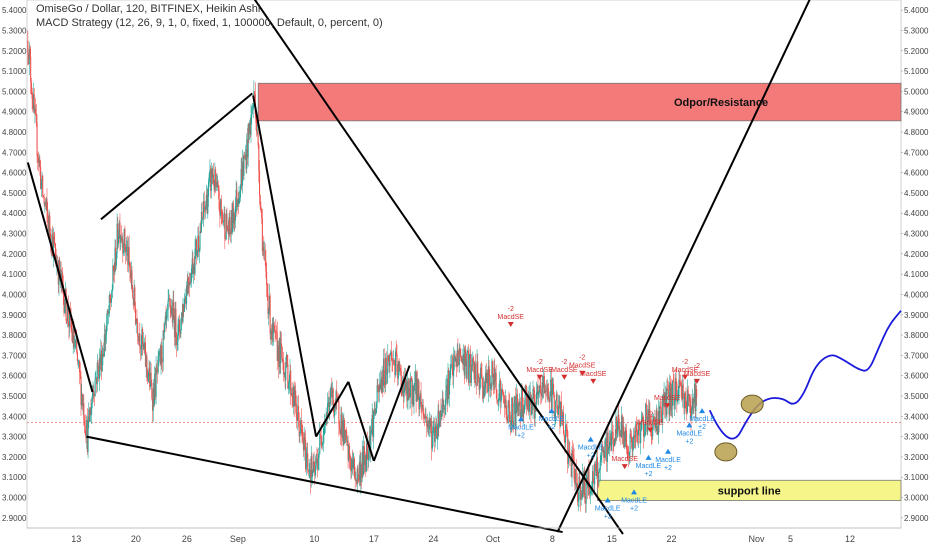 The image size is (932, 550). I want to click on sell-arrow-icon, so click(564, 377).